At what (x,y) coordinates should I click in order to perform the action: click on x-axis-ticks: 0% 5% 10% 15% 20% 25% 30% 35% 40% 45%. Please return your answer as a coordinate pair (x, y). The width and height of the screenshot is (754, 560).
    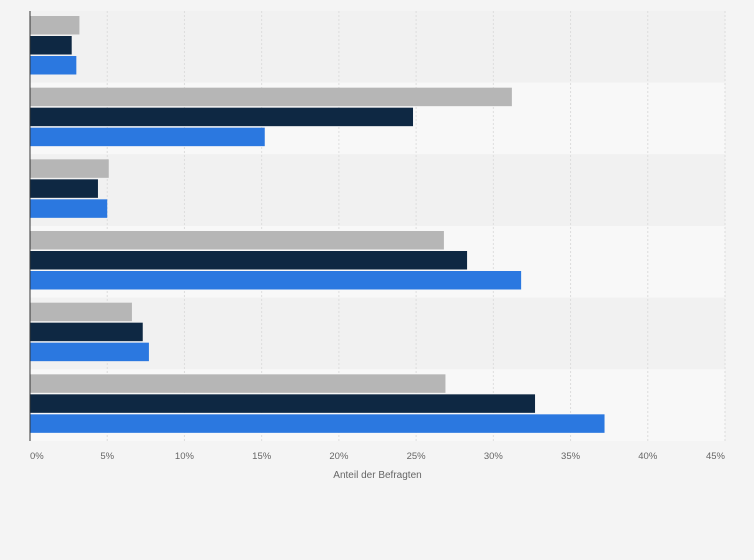
    Looking at the image, I should click on (378, 456).